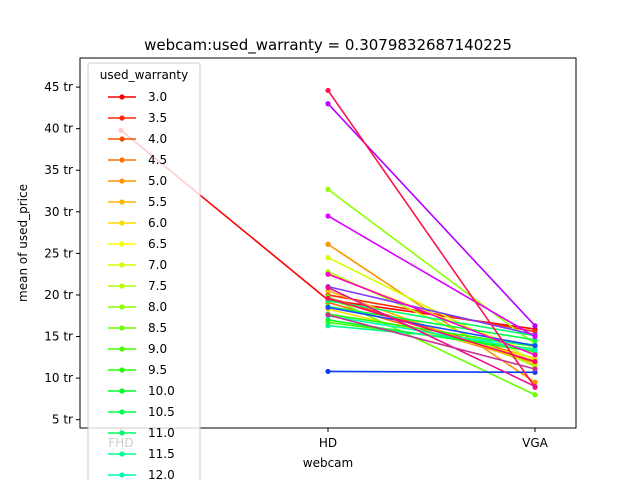  I want to click on legend-label: 8.5, so click(157, 328).